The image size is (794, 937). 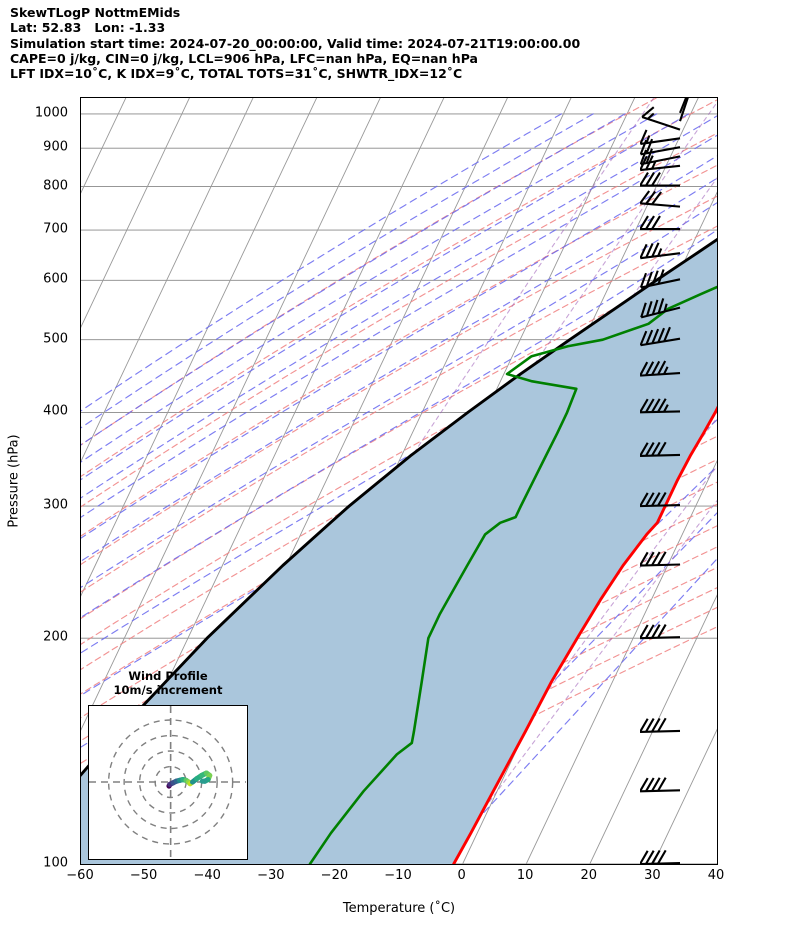 What do you see at coordinates (168, 683) in the screenshot?
I see `wind-profile-title: Wind Profile 10m/s increment` at bounding box center [168, 683].